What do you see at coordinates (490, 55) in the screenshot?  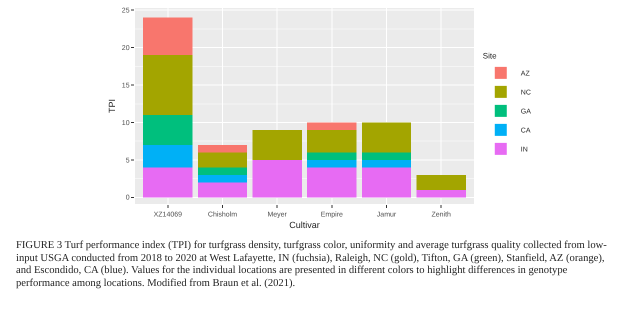 I see `legend-title: Site` at bounding box center [490, 55].